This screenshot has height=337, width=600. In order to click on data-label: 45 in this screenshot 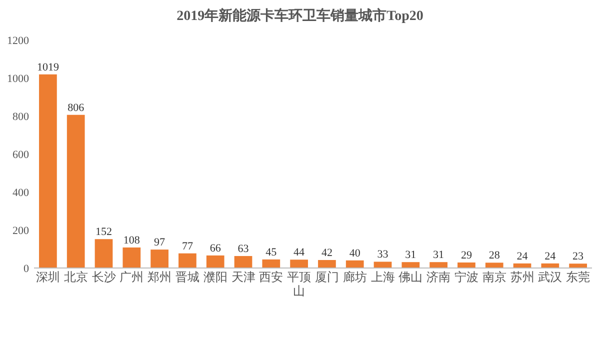, I will do `click(272, 252)`.